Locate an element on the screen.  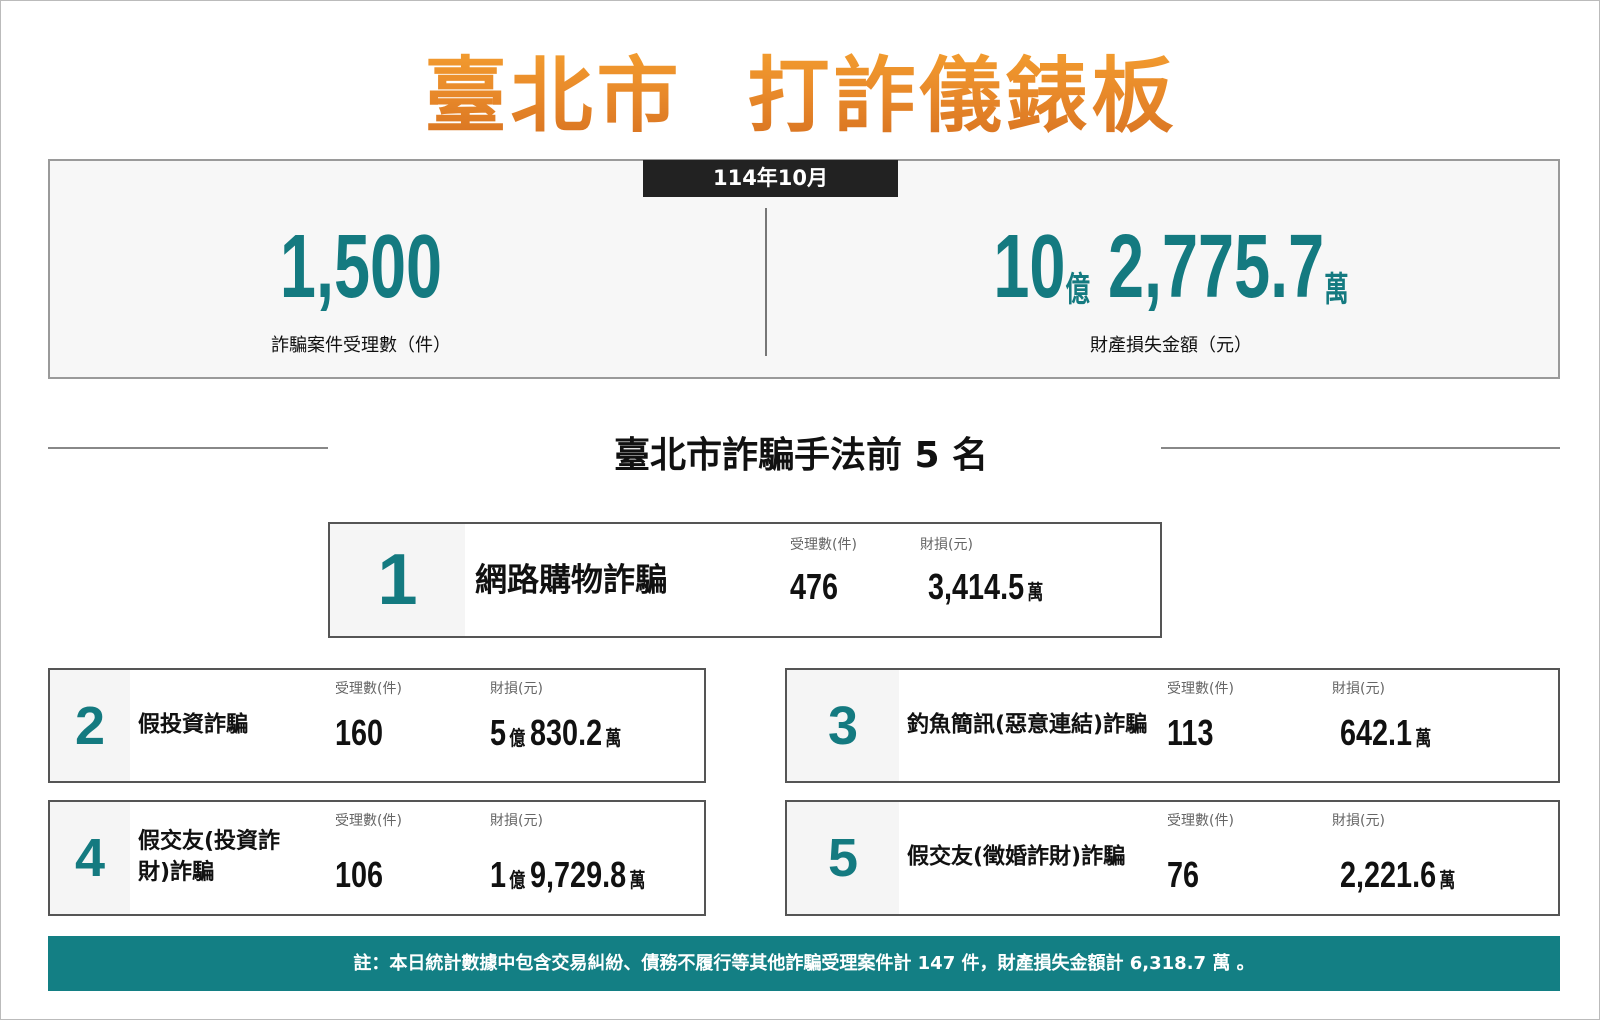
loss-wan: 3,414.5 is located at coordinates (976, 586).